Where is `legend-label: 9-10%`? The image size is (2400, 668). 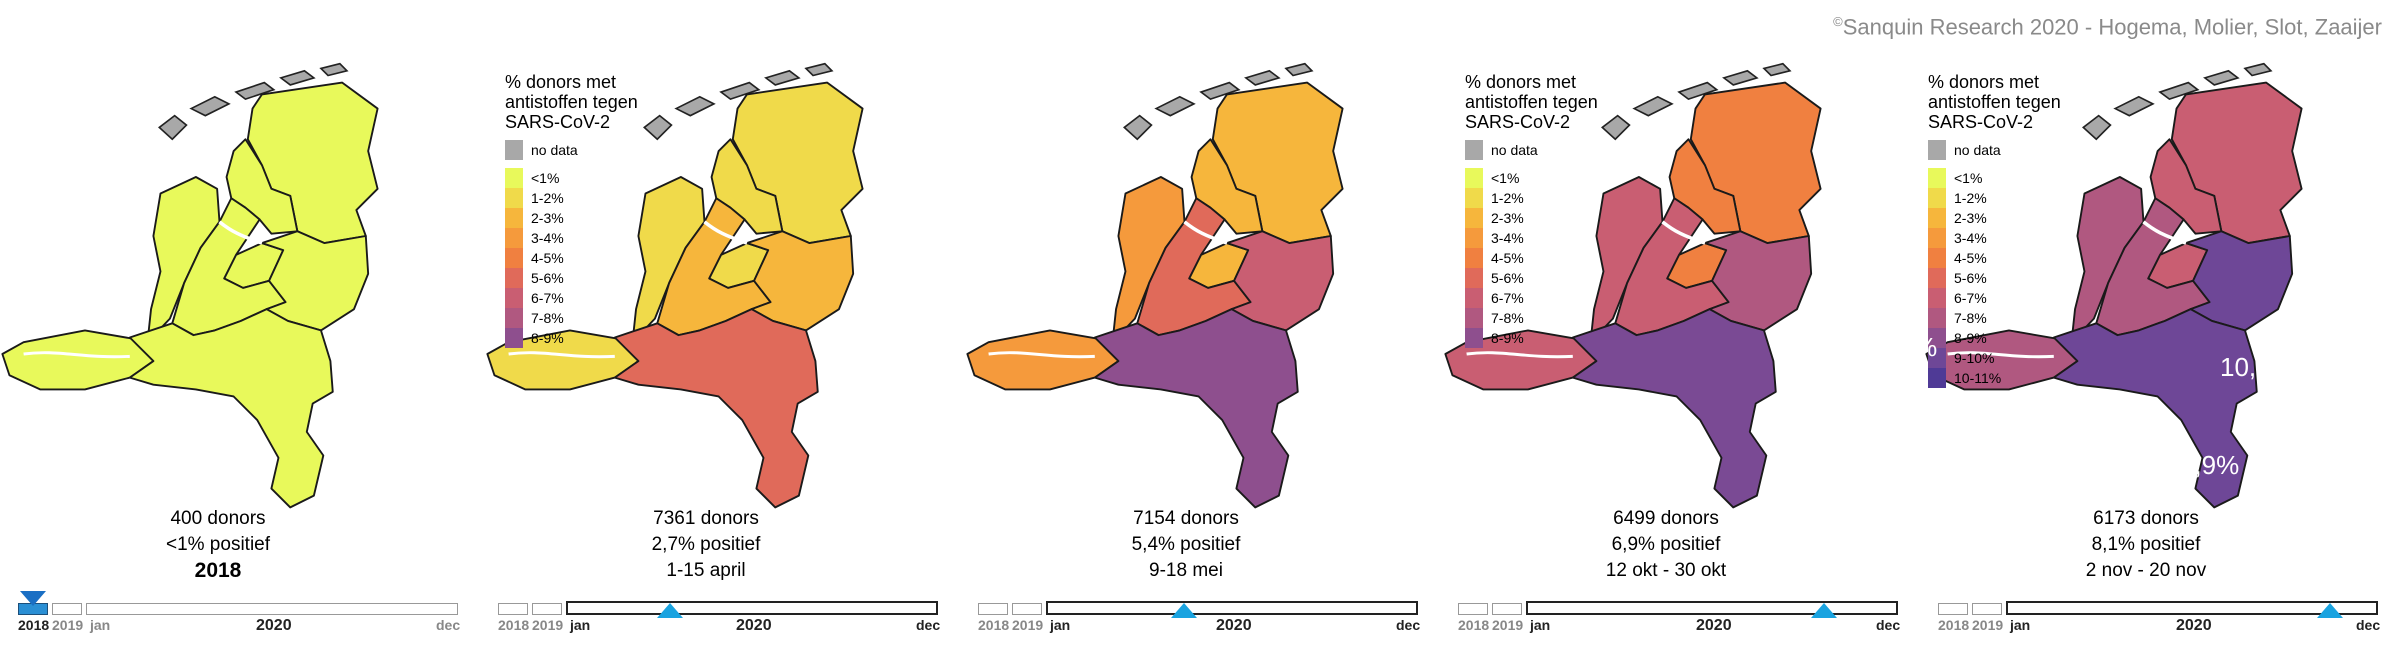
legend-label: 9-10% is located at coordinates (1974, 358).